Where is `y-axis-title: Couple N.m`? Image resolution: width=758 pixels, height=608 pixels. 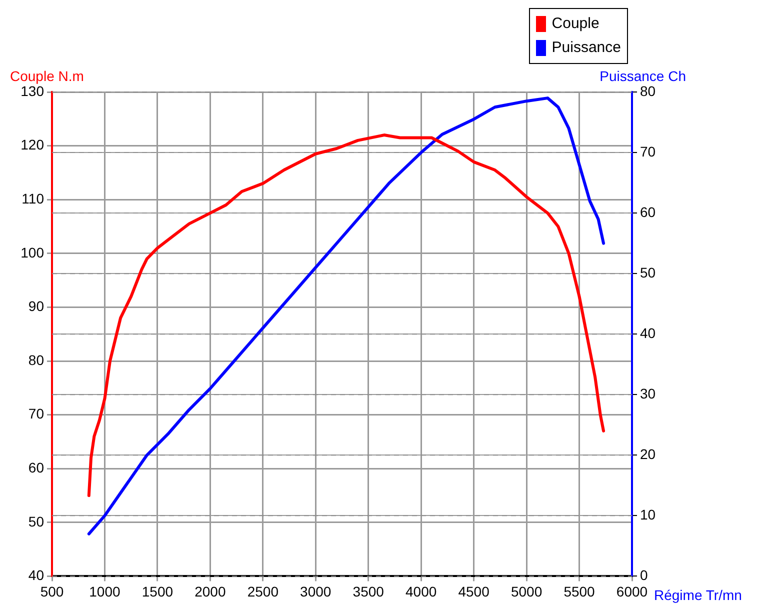
y-axis-title: Couple N.m is located at coordinates (47, 76).